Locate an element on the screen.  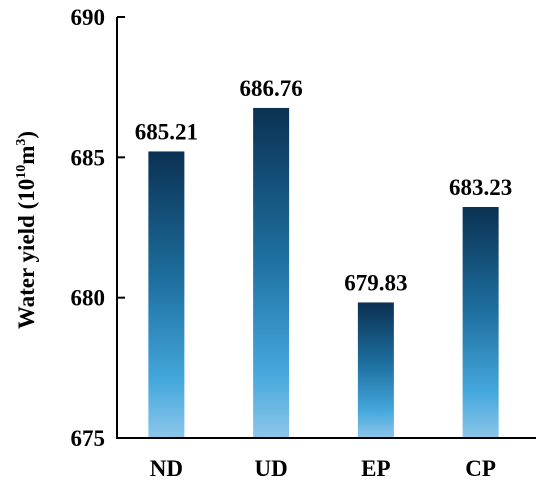
y-ticks: 675 680 685 690 is located at coordinates (98, 228).